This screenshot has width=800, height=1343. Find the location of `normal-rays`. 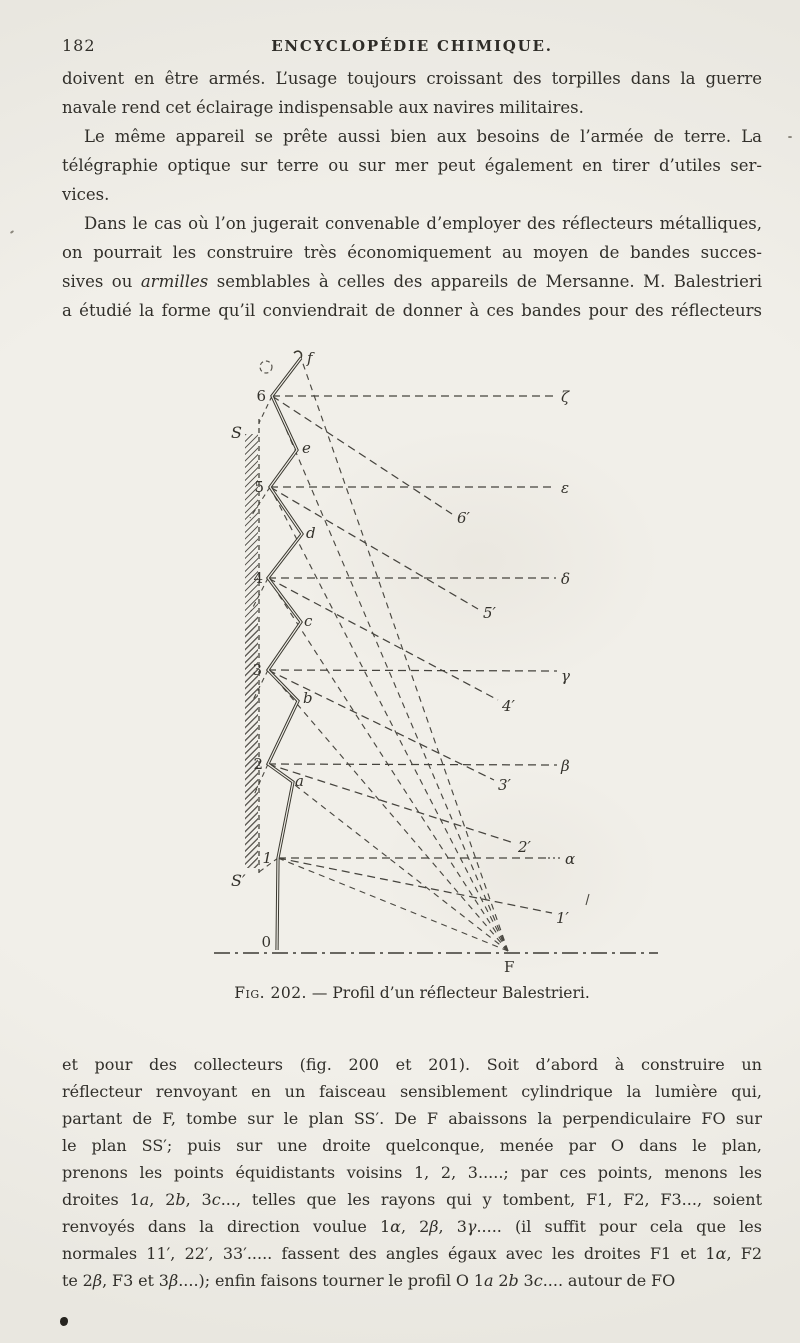

normal-rays is located at coordinates (410, 654).